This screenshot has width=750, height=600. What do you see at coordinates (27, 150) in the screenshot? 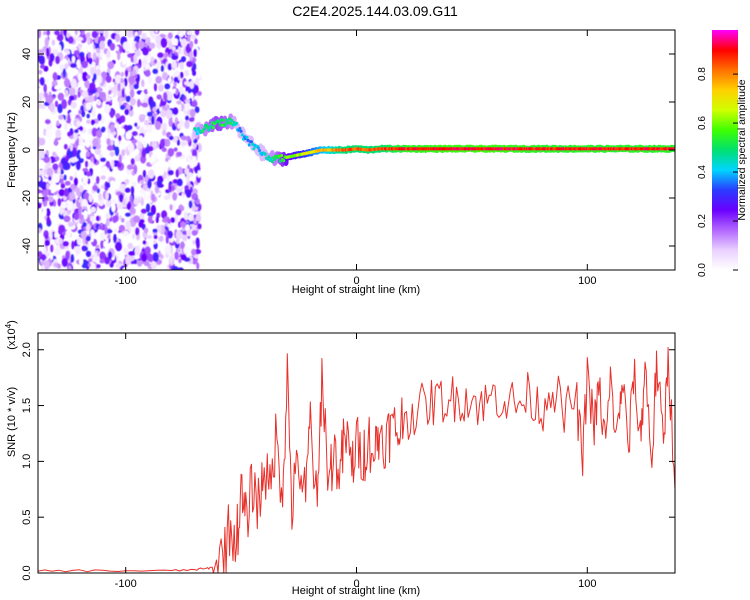
I see `spectrogram-y-tick-label: 0` at bounding box center [27, 150].